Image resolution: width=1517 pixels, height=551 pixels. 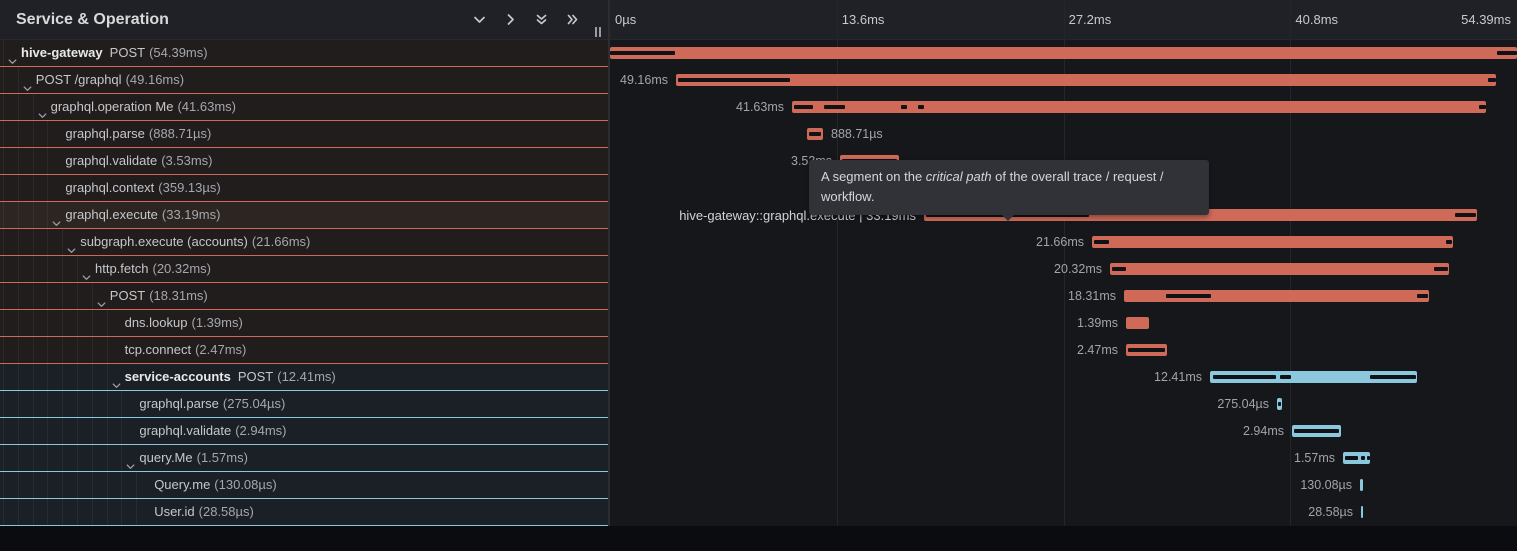 What do you see at coordinates (1486, 19) in the screenshot?
I see `axis-tick-label: 54.39ms` at bounding box center [1486, 19].